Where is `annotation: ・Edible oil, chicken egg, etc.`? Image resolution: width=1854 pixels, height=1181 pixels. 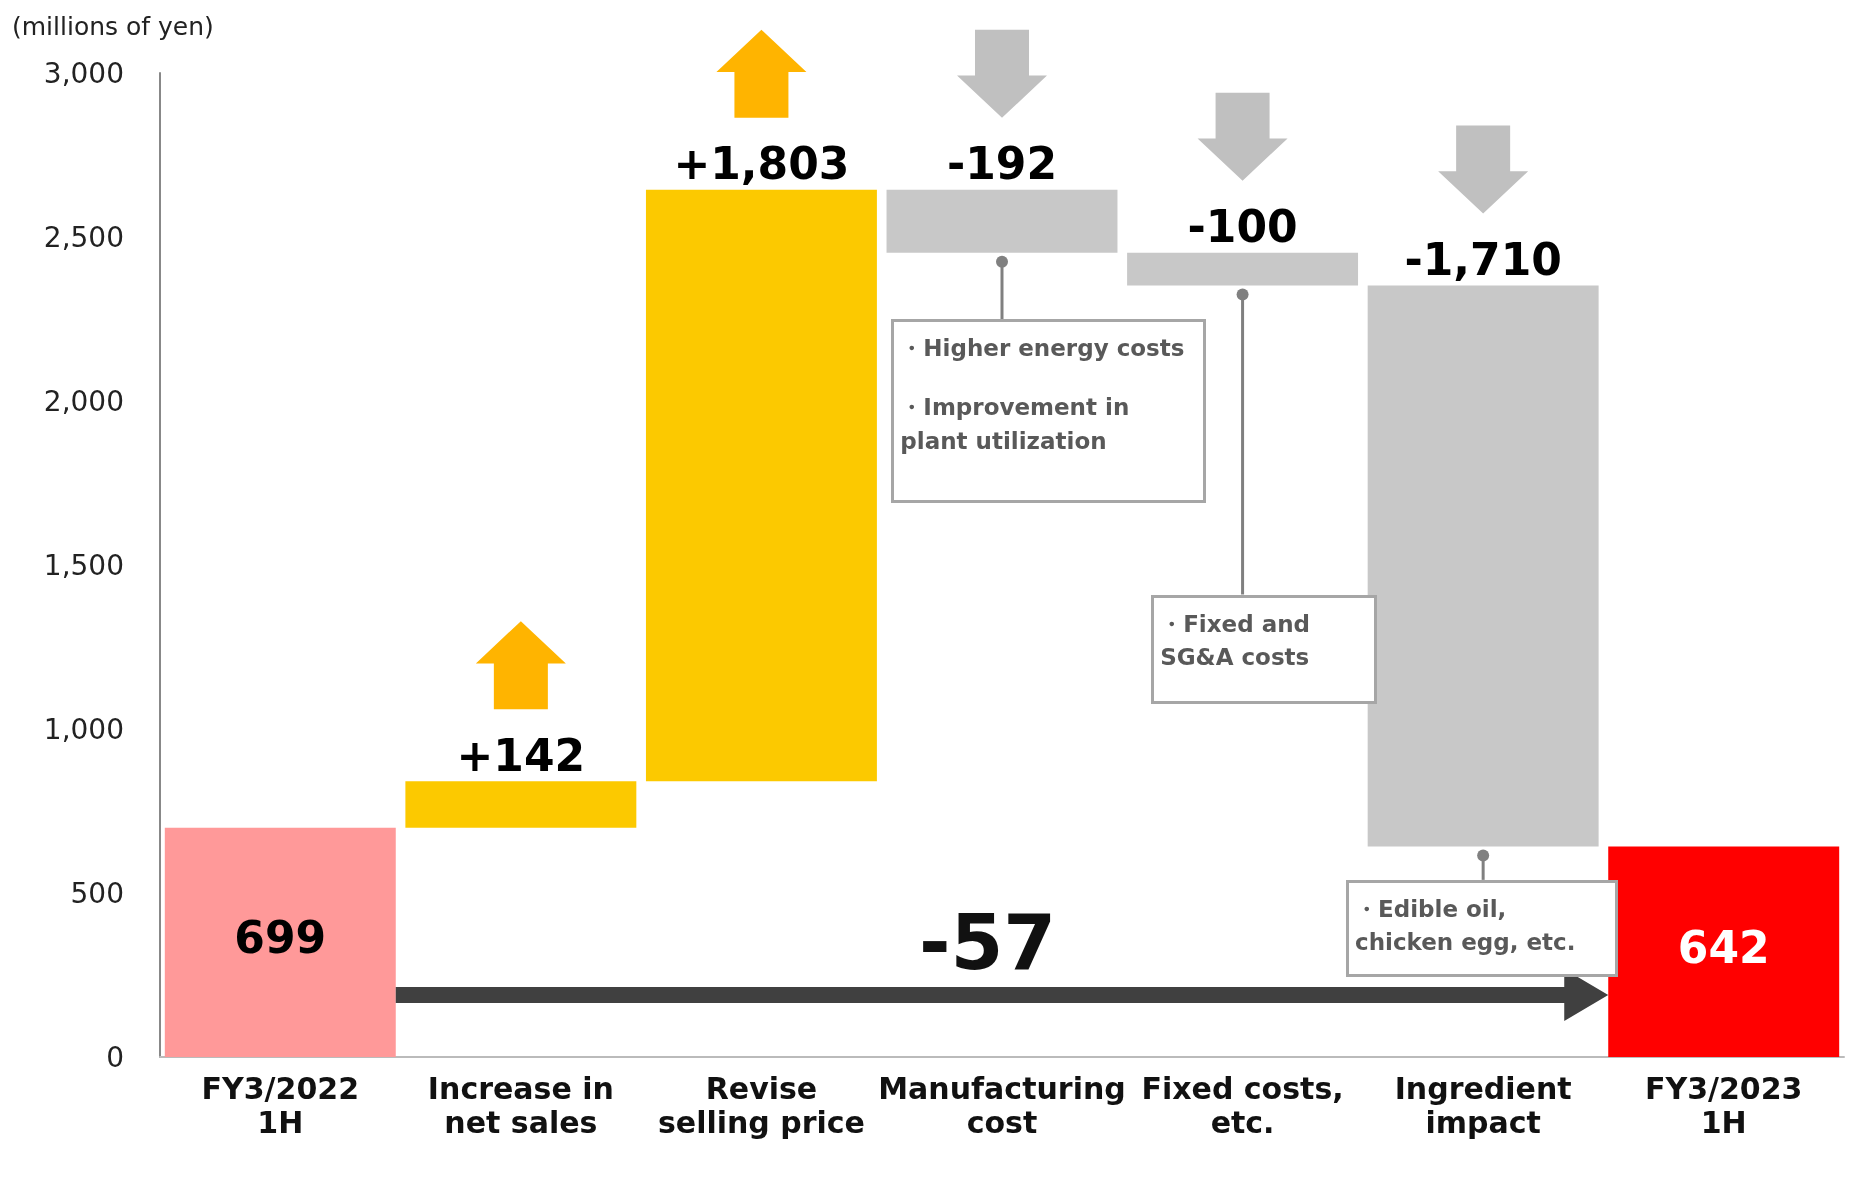 annotation: ・Edible oil, chicken egg, etc. is located at coordinates (1466, 926).